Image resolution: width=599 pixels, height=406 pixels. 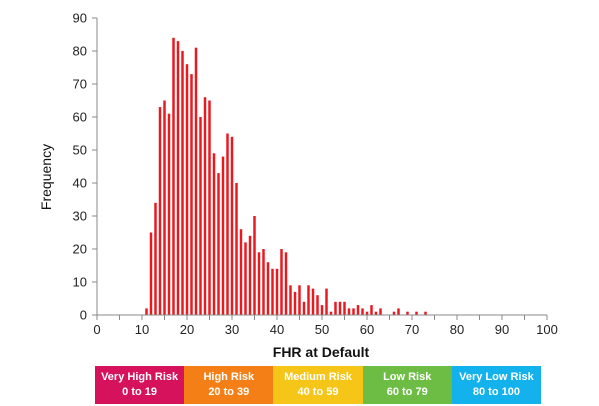 What do you see at coordinates (229, 377) in the screenshot?
I see `risk-band-name: High Risk` at bounding box center [229, 377].